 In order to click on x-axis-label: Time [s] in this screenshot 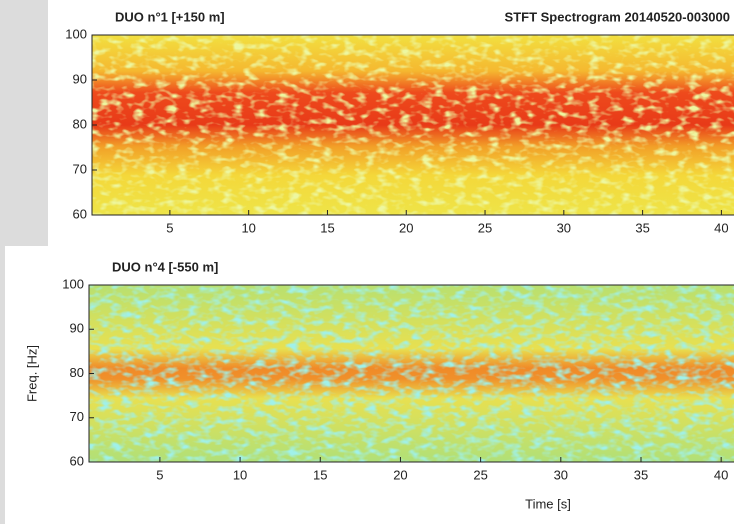, I will do `click(548, 503)`.